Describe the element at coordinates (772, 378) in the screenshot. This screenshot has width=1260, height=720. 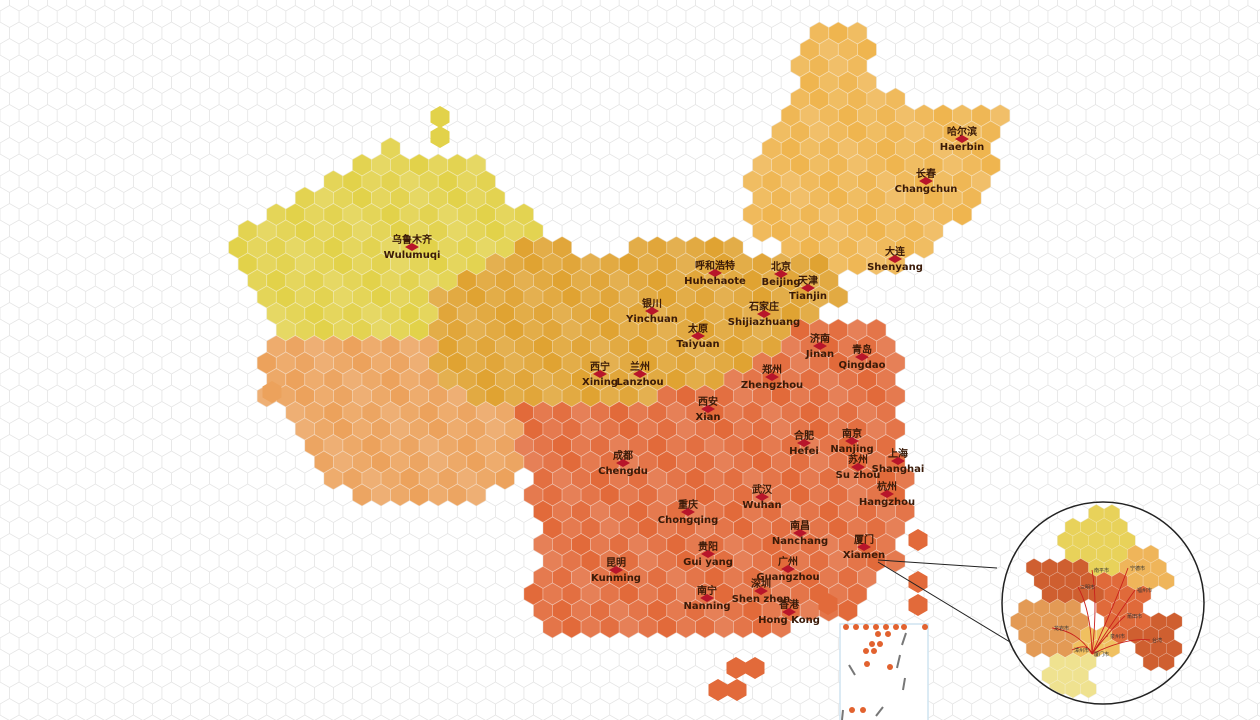
I see `city-label: 郑州 Zhengzhou` at that location.